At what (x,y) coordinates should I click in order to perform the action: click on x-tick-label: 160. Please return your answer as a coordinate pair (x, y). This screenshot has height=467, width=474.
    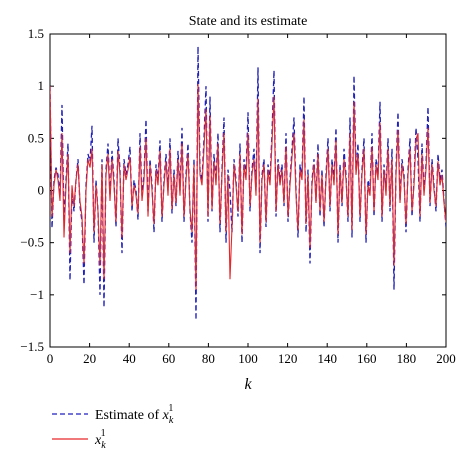
    Looking at the image, I should click on (367, 358).